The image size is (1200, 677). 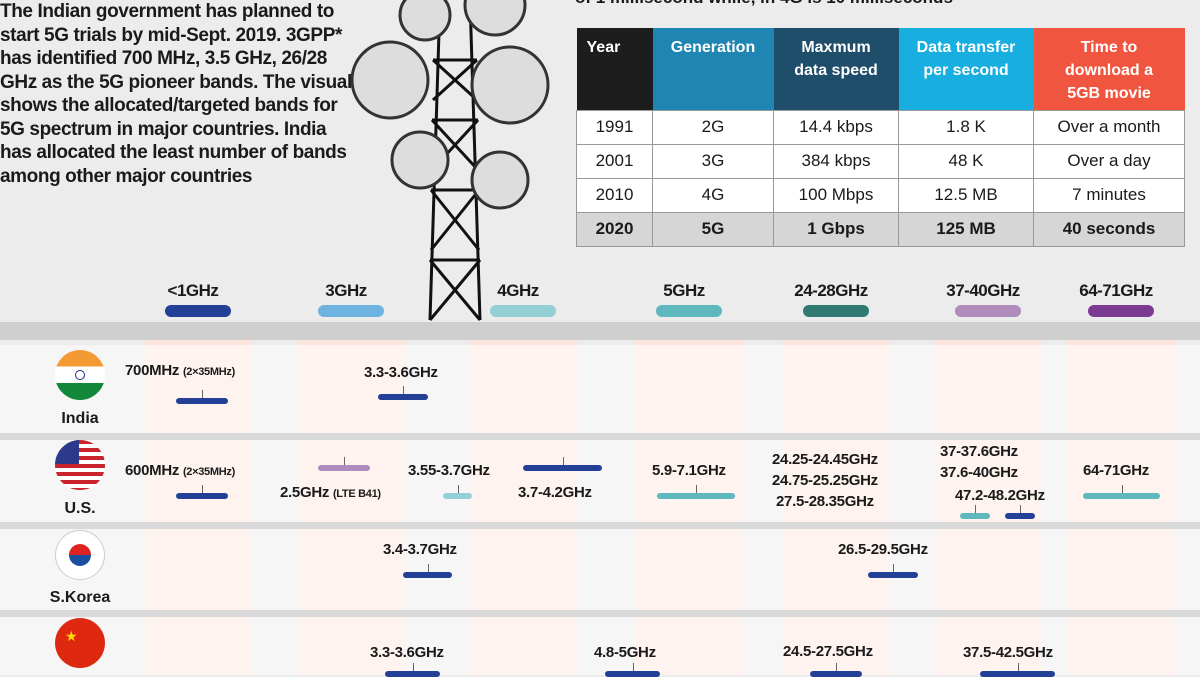 What do you see at coordinates (625, 652) in the screenshot?
I see `band-label: 4.8-5GHz` at bounding box center [625, 652].